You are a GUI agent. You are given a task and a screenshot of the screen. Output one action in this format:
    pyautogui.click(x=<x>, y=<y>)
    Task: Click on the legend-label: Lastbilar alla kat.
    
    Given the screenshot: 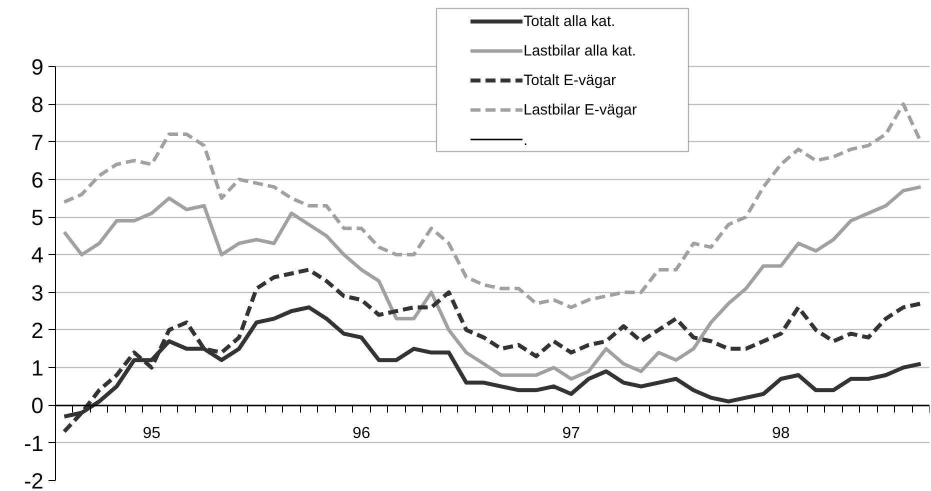 What is the action you would take?
    pyautogui.click(x=580, y=51)
    